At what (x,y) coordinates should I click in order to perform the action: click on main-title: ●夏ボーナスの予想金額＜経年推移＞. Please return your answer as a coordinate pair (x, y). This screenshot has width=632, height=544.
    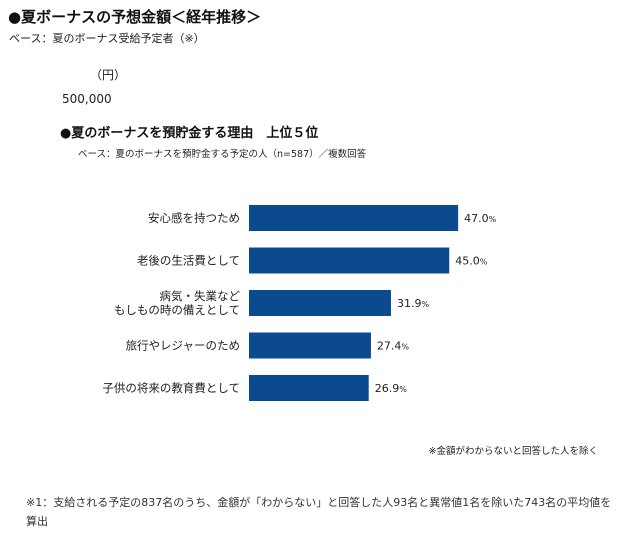
    Looking at the image, I should click on (135, 17).